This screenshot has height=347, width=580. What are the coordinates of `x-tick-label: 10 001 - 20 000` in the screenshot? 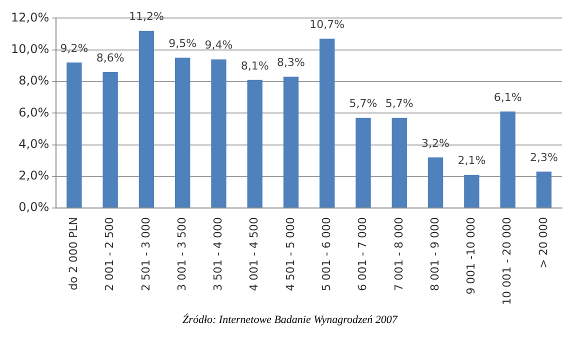 It's located at (507, 261).